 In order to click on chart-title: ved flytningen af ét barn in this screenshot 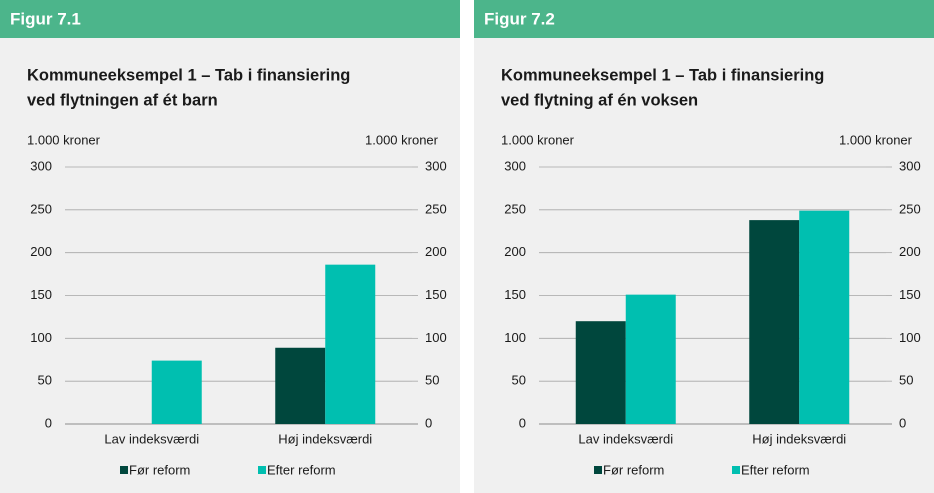, I will do `click(122, 100)`.